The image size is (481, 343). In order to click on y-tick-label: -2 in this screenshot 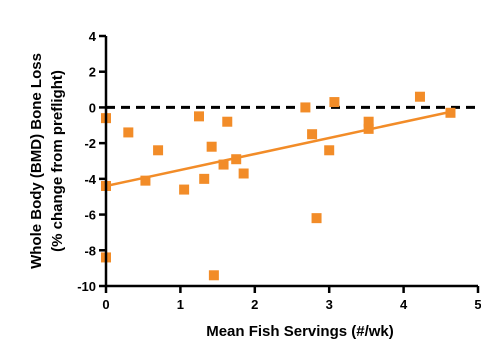, I will do `click(90, 143)`.